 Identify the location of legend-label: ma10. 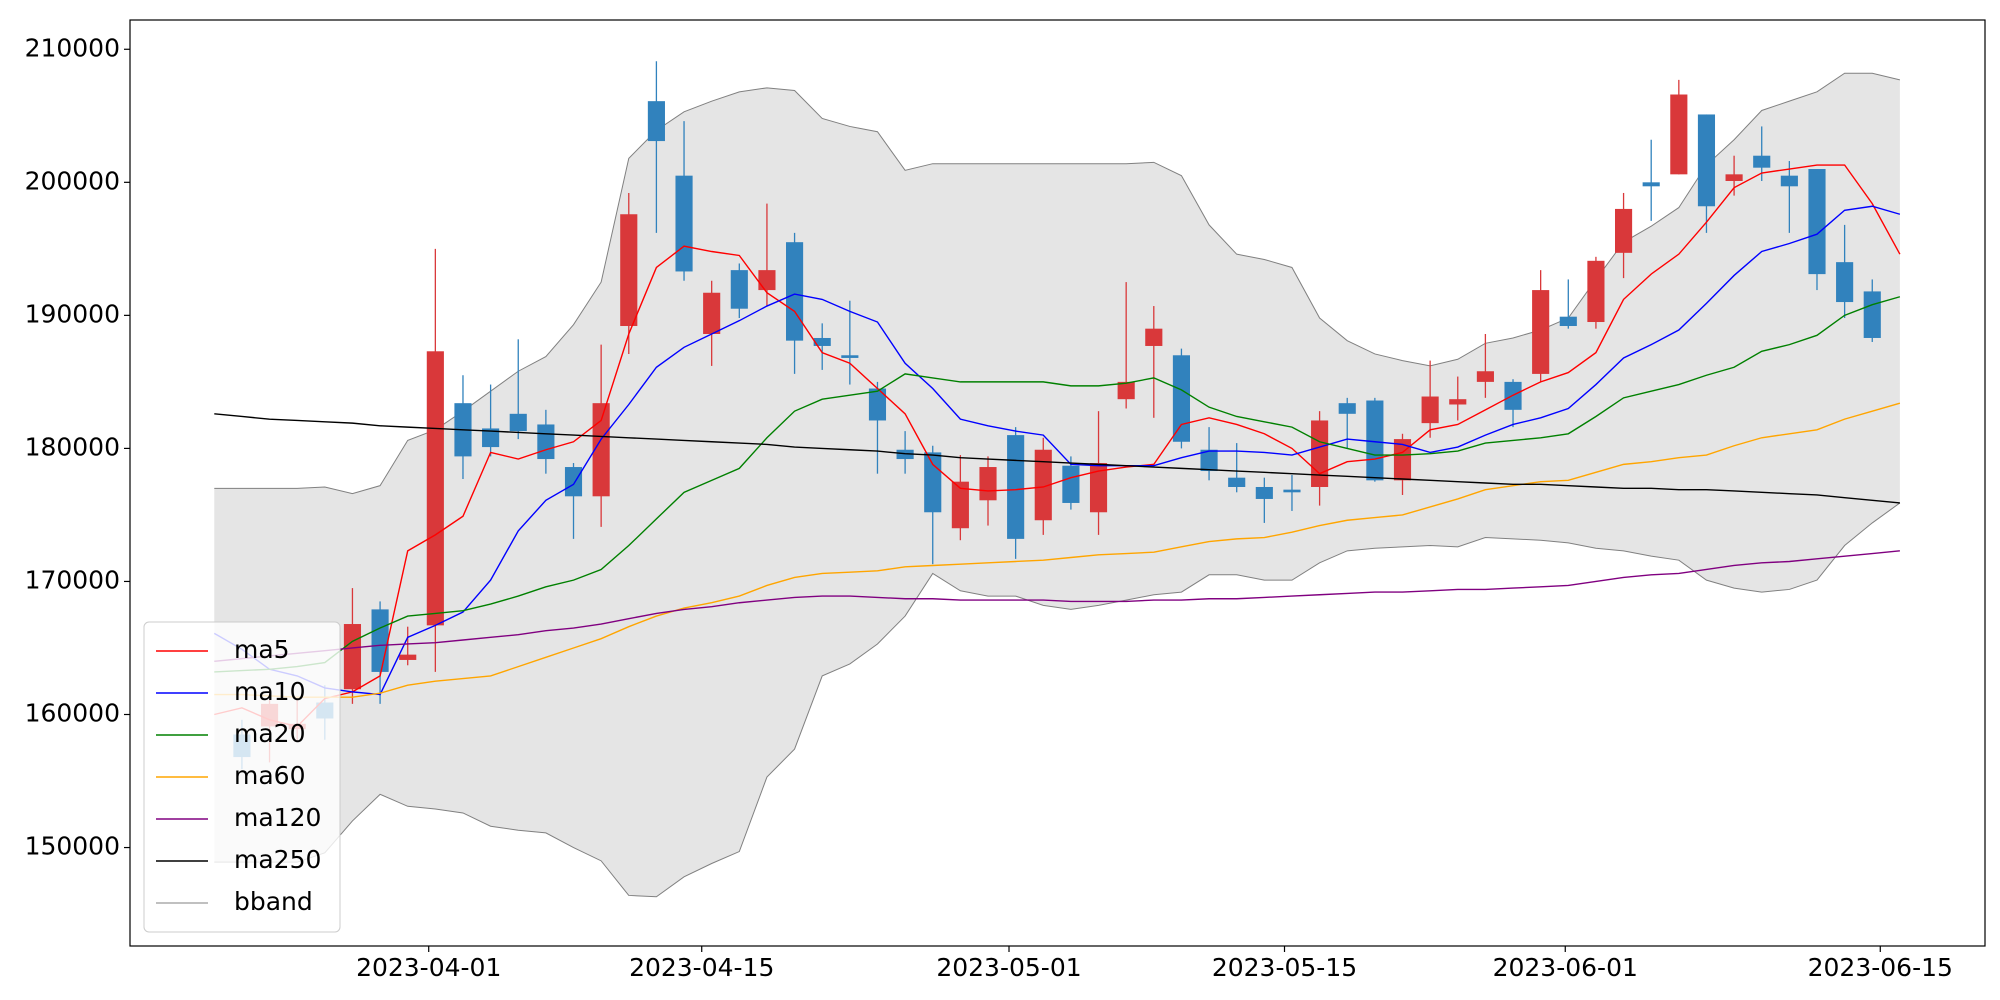
(269, 691).